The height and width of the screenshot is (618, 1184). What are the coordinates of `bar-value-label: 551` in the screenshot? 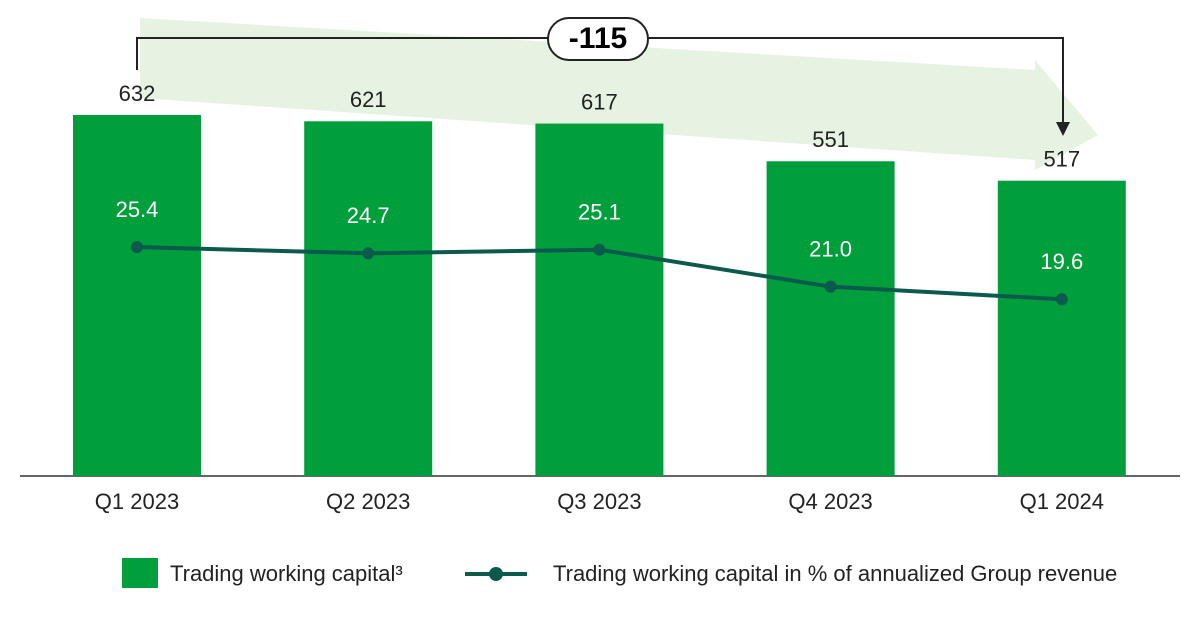 It's located at (830, 139).